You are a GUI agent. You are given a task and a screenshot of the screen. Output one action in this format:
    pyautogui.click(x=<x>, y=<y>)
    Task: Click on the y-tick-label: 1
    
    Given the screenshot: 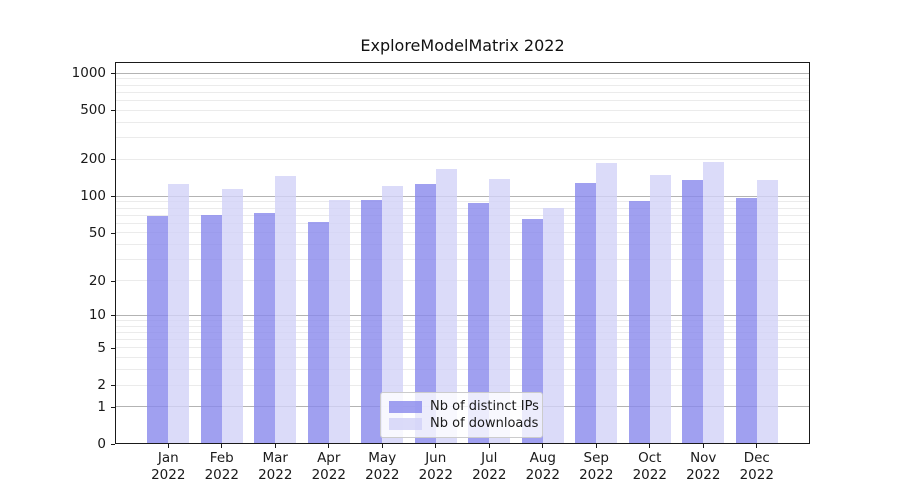 What is the action you would take?
    pyautogui.click(x=101, y=406)
    